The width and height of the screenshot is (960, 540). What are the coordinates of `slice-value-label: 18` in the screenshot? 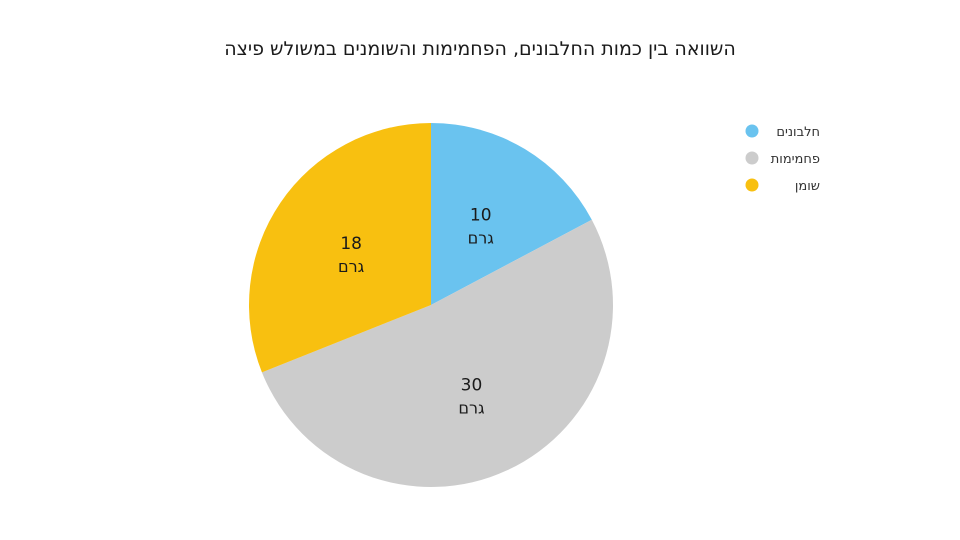 It's located at (351, 244).